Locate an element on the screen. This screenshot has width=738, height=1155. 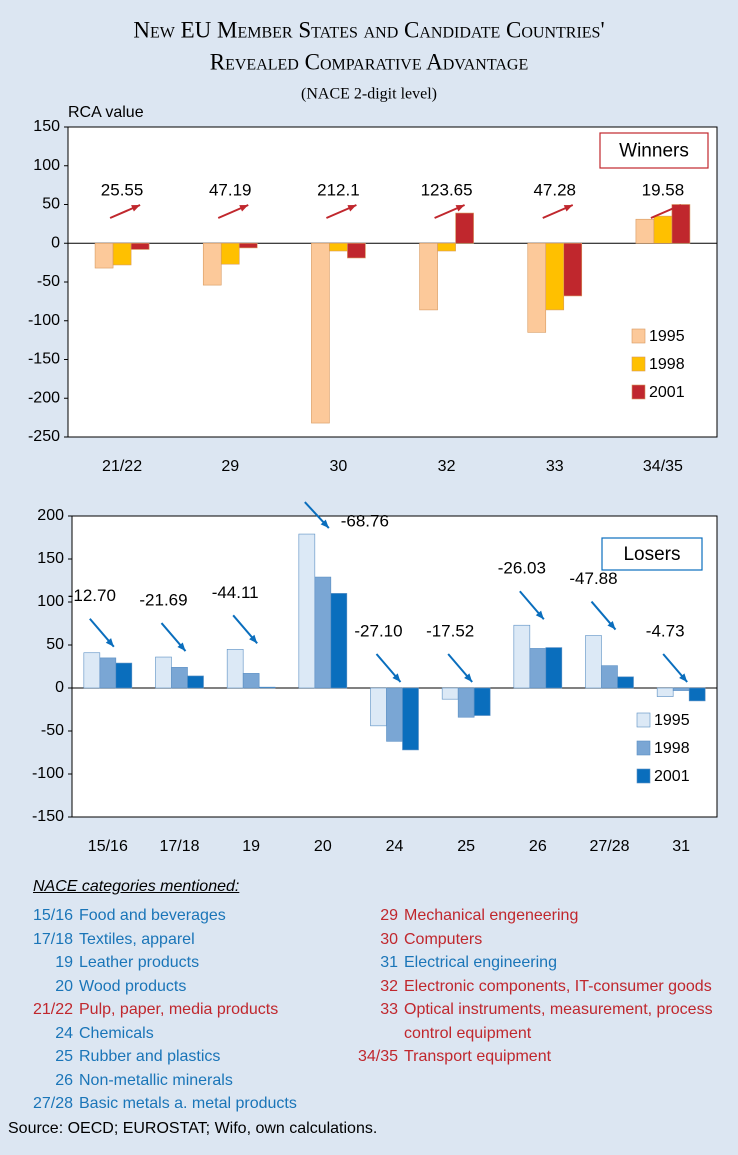
x-tick-label: 25 is located at coordinates (466, 846).